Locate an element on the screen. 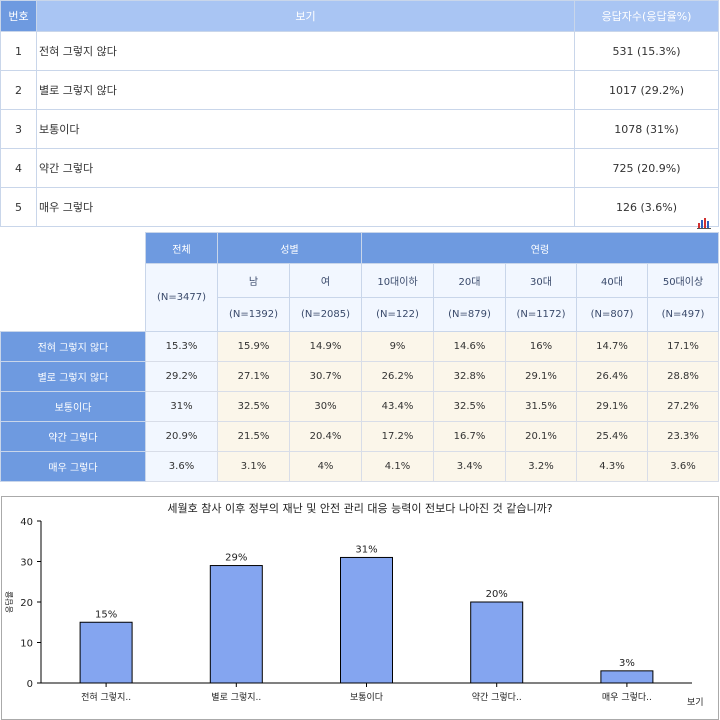 The height and width of the screenshot is (720, 720). value-cell: 23.3% is located at coordinates (683, 436).